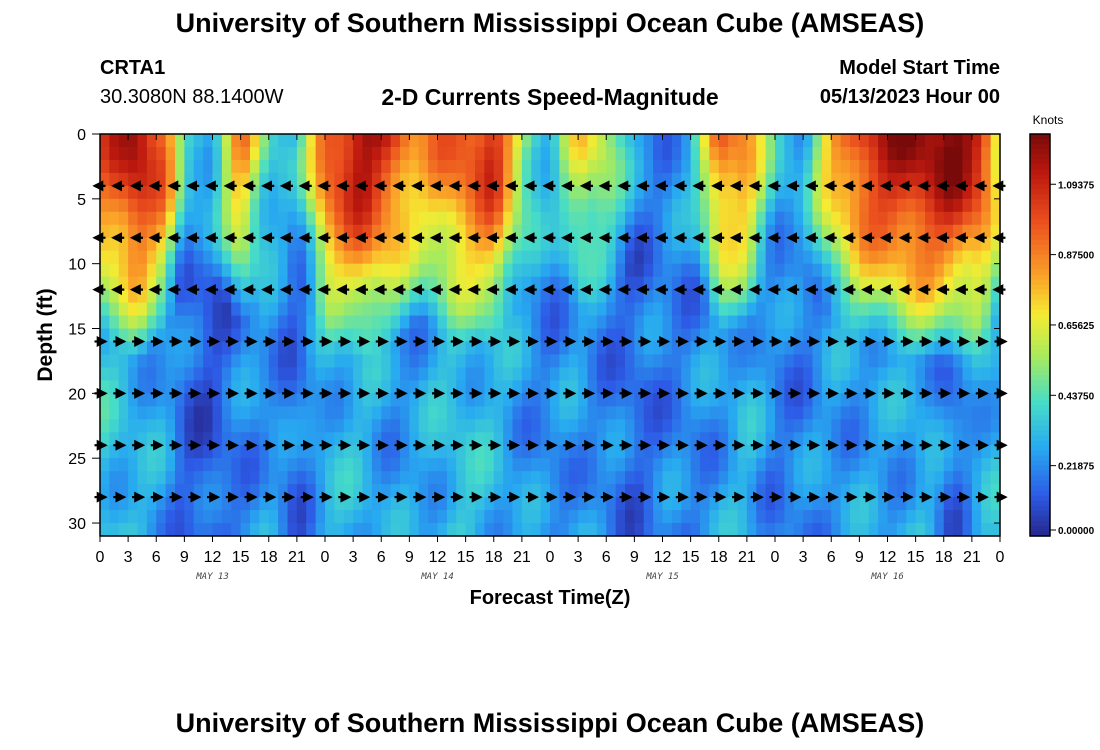 Image resolution: width=1100 pixels, height=750 pixels. What do you see at coordinates (859, 557) in the screenshot?
I see `x-tick-label: 9` at bounding box center [859, 557].